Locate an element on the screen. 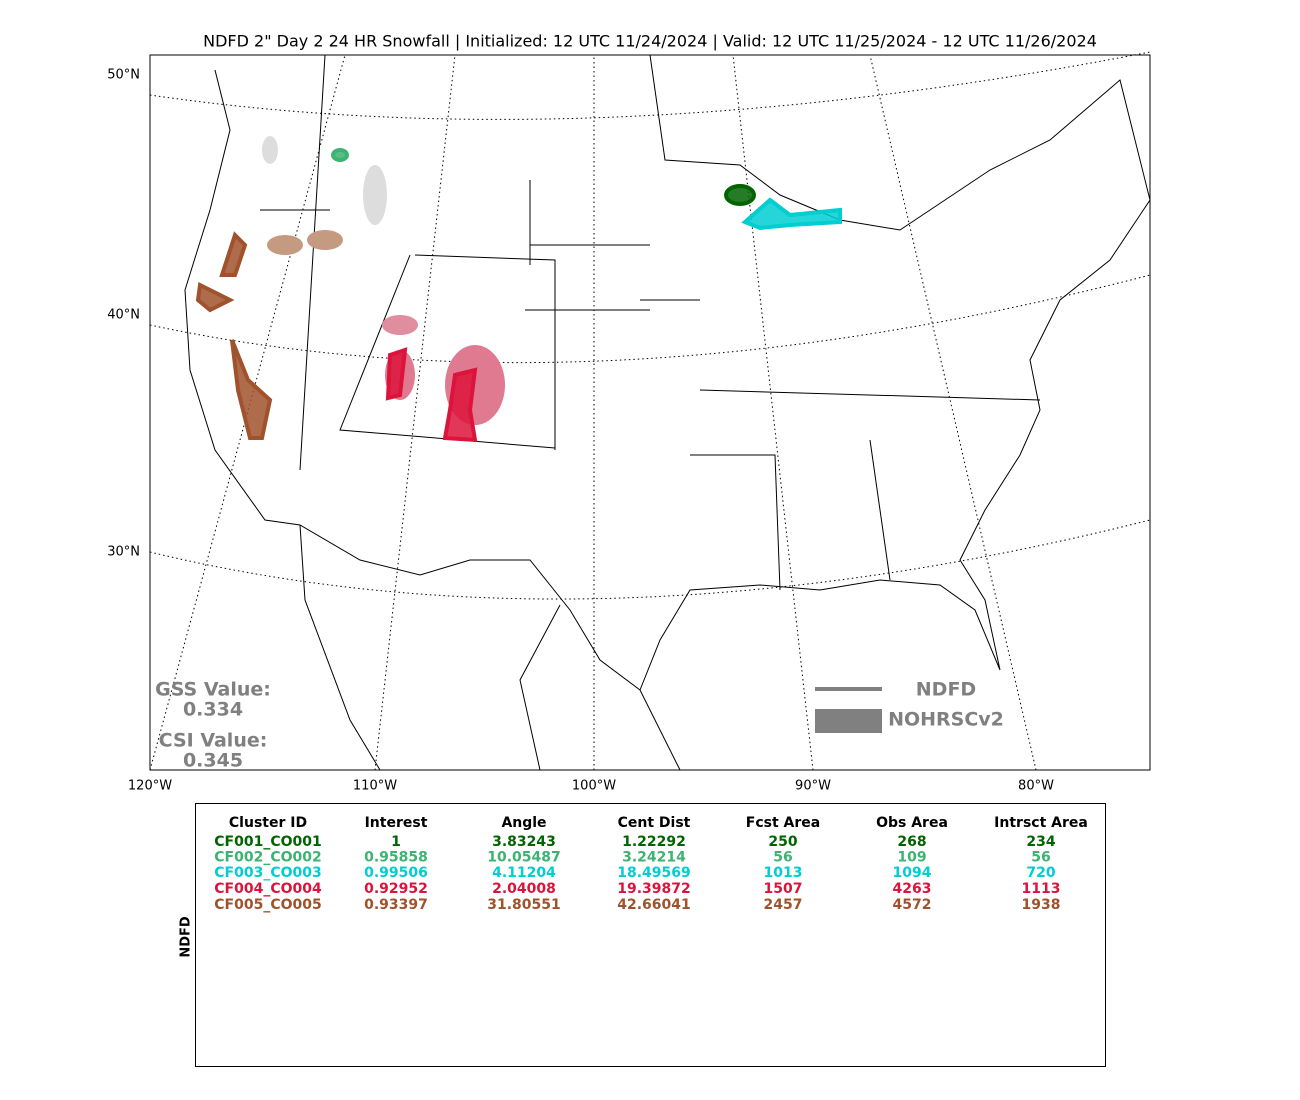 This screenshot has height=1100, width=1300. lat-label: 50°N is located at coordinates (123, 75).